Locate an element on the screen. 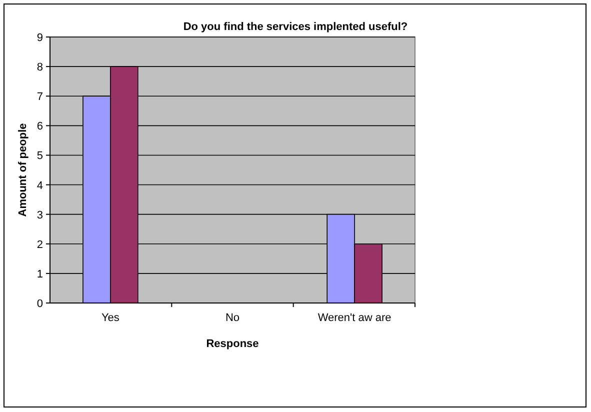 This screenshot has height=412, width=591. y-tick-label: 1 is located at coordinates (39, 274).